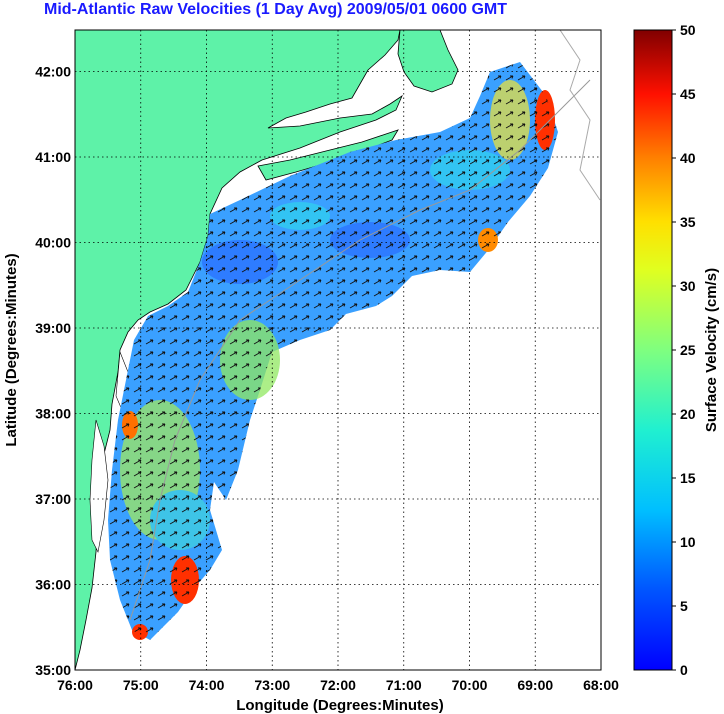 The image size is (724, 714). What do you see at coordinates (340, 705) in the screenshot?
I see `x-axis-label: Longitude (Degrees:Minutes)` at bounding box center [340, 705].